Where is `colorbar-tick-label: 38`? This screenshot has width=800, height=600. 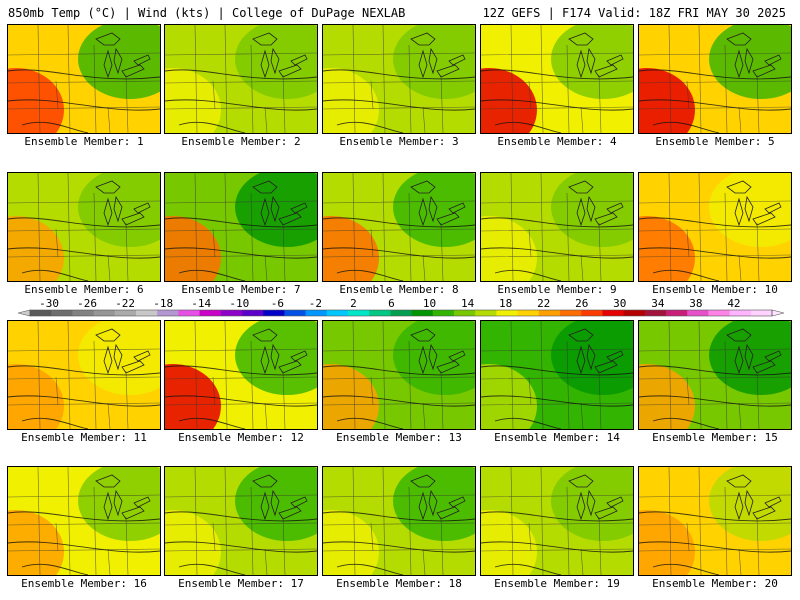 colorbar-tick-label: 38 is located at coordinates (695, 303).